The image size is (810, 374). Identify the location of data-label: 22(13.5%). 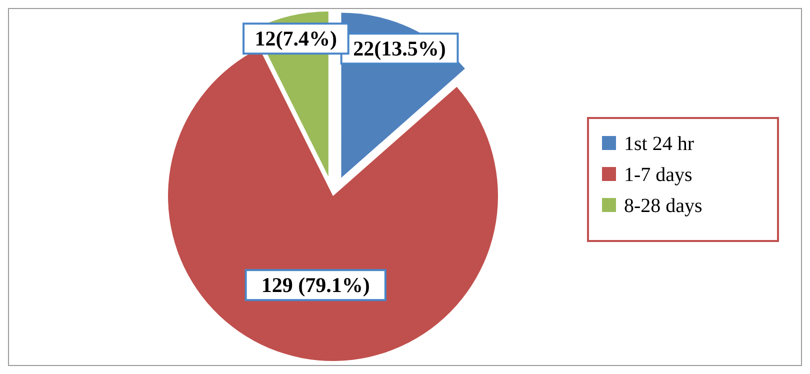
(399, 48).